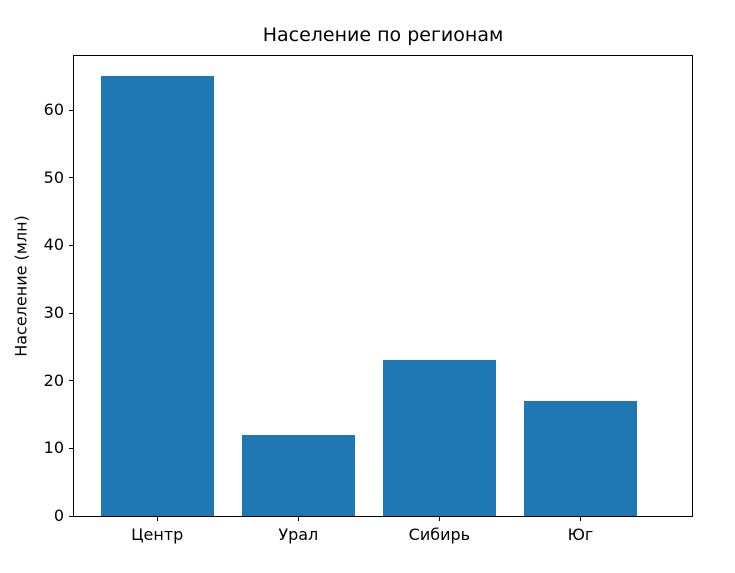  Describe the element at coordinates (298, 534) in the screenshot. I see `x-tick-label-Урал: Урал` at that location.